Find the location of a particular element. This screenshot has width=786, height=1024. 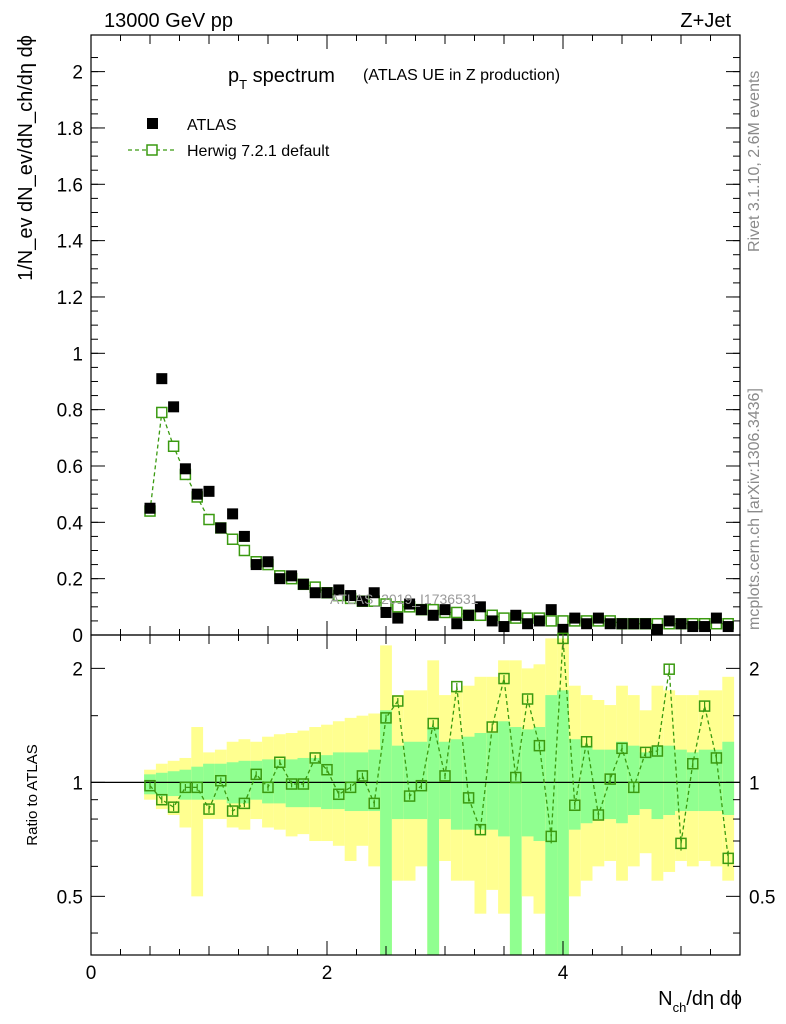

legend-label-herwig: Herwig 7.2.1 default is located at coordinates (258, 151).